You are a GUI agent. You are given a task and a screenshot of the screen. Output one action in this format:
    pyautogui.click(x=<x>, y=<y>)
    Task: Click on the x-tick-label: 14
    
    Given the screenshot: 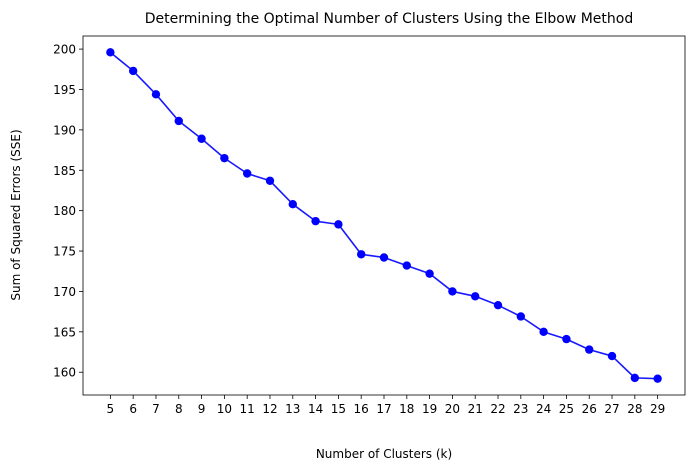 What is the action you would take?
    pyautogui.click(x=315, y=409)
    